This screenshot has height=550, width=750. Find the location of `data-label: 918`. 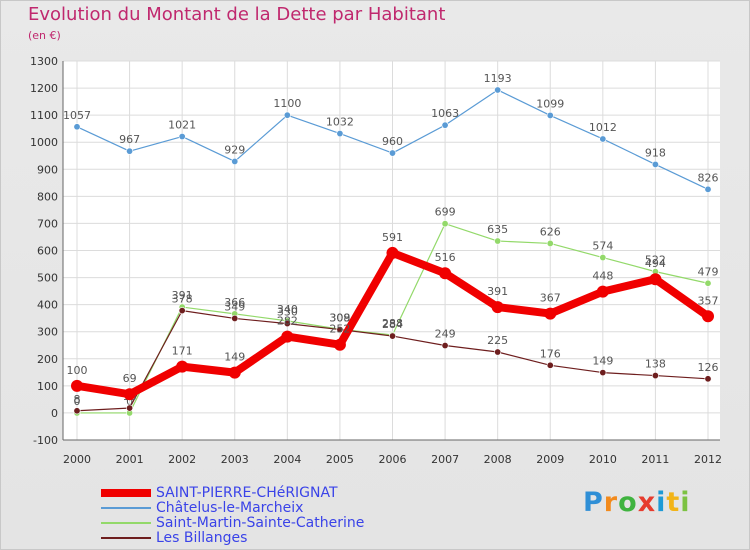

data-label: 918 is located at coordinates (655, 152).